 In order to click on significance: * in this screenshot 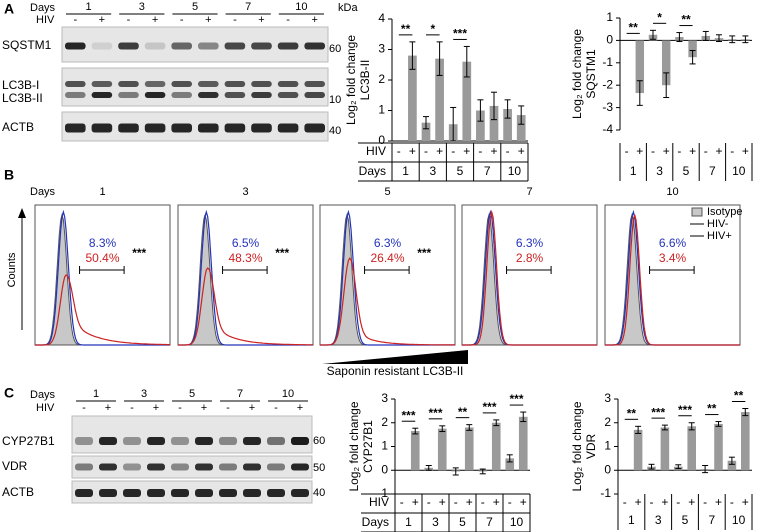, I will do `click(659, 17)`.